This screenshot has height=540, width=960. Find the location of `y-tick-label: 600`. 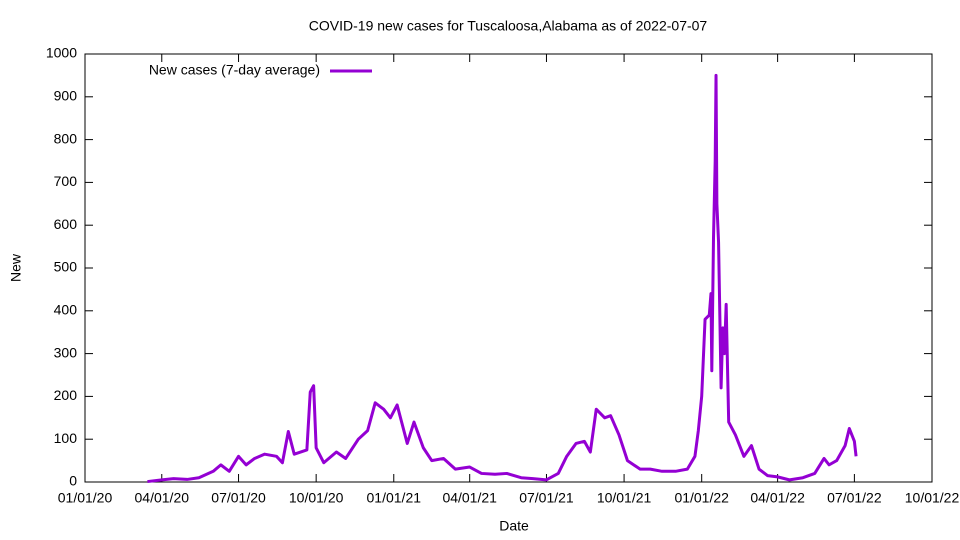

y-tick-label: 600 is located at coordinates (66, 224).